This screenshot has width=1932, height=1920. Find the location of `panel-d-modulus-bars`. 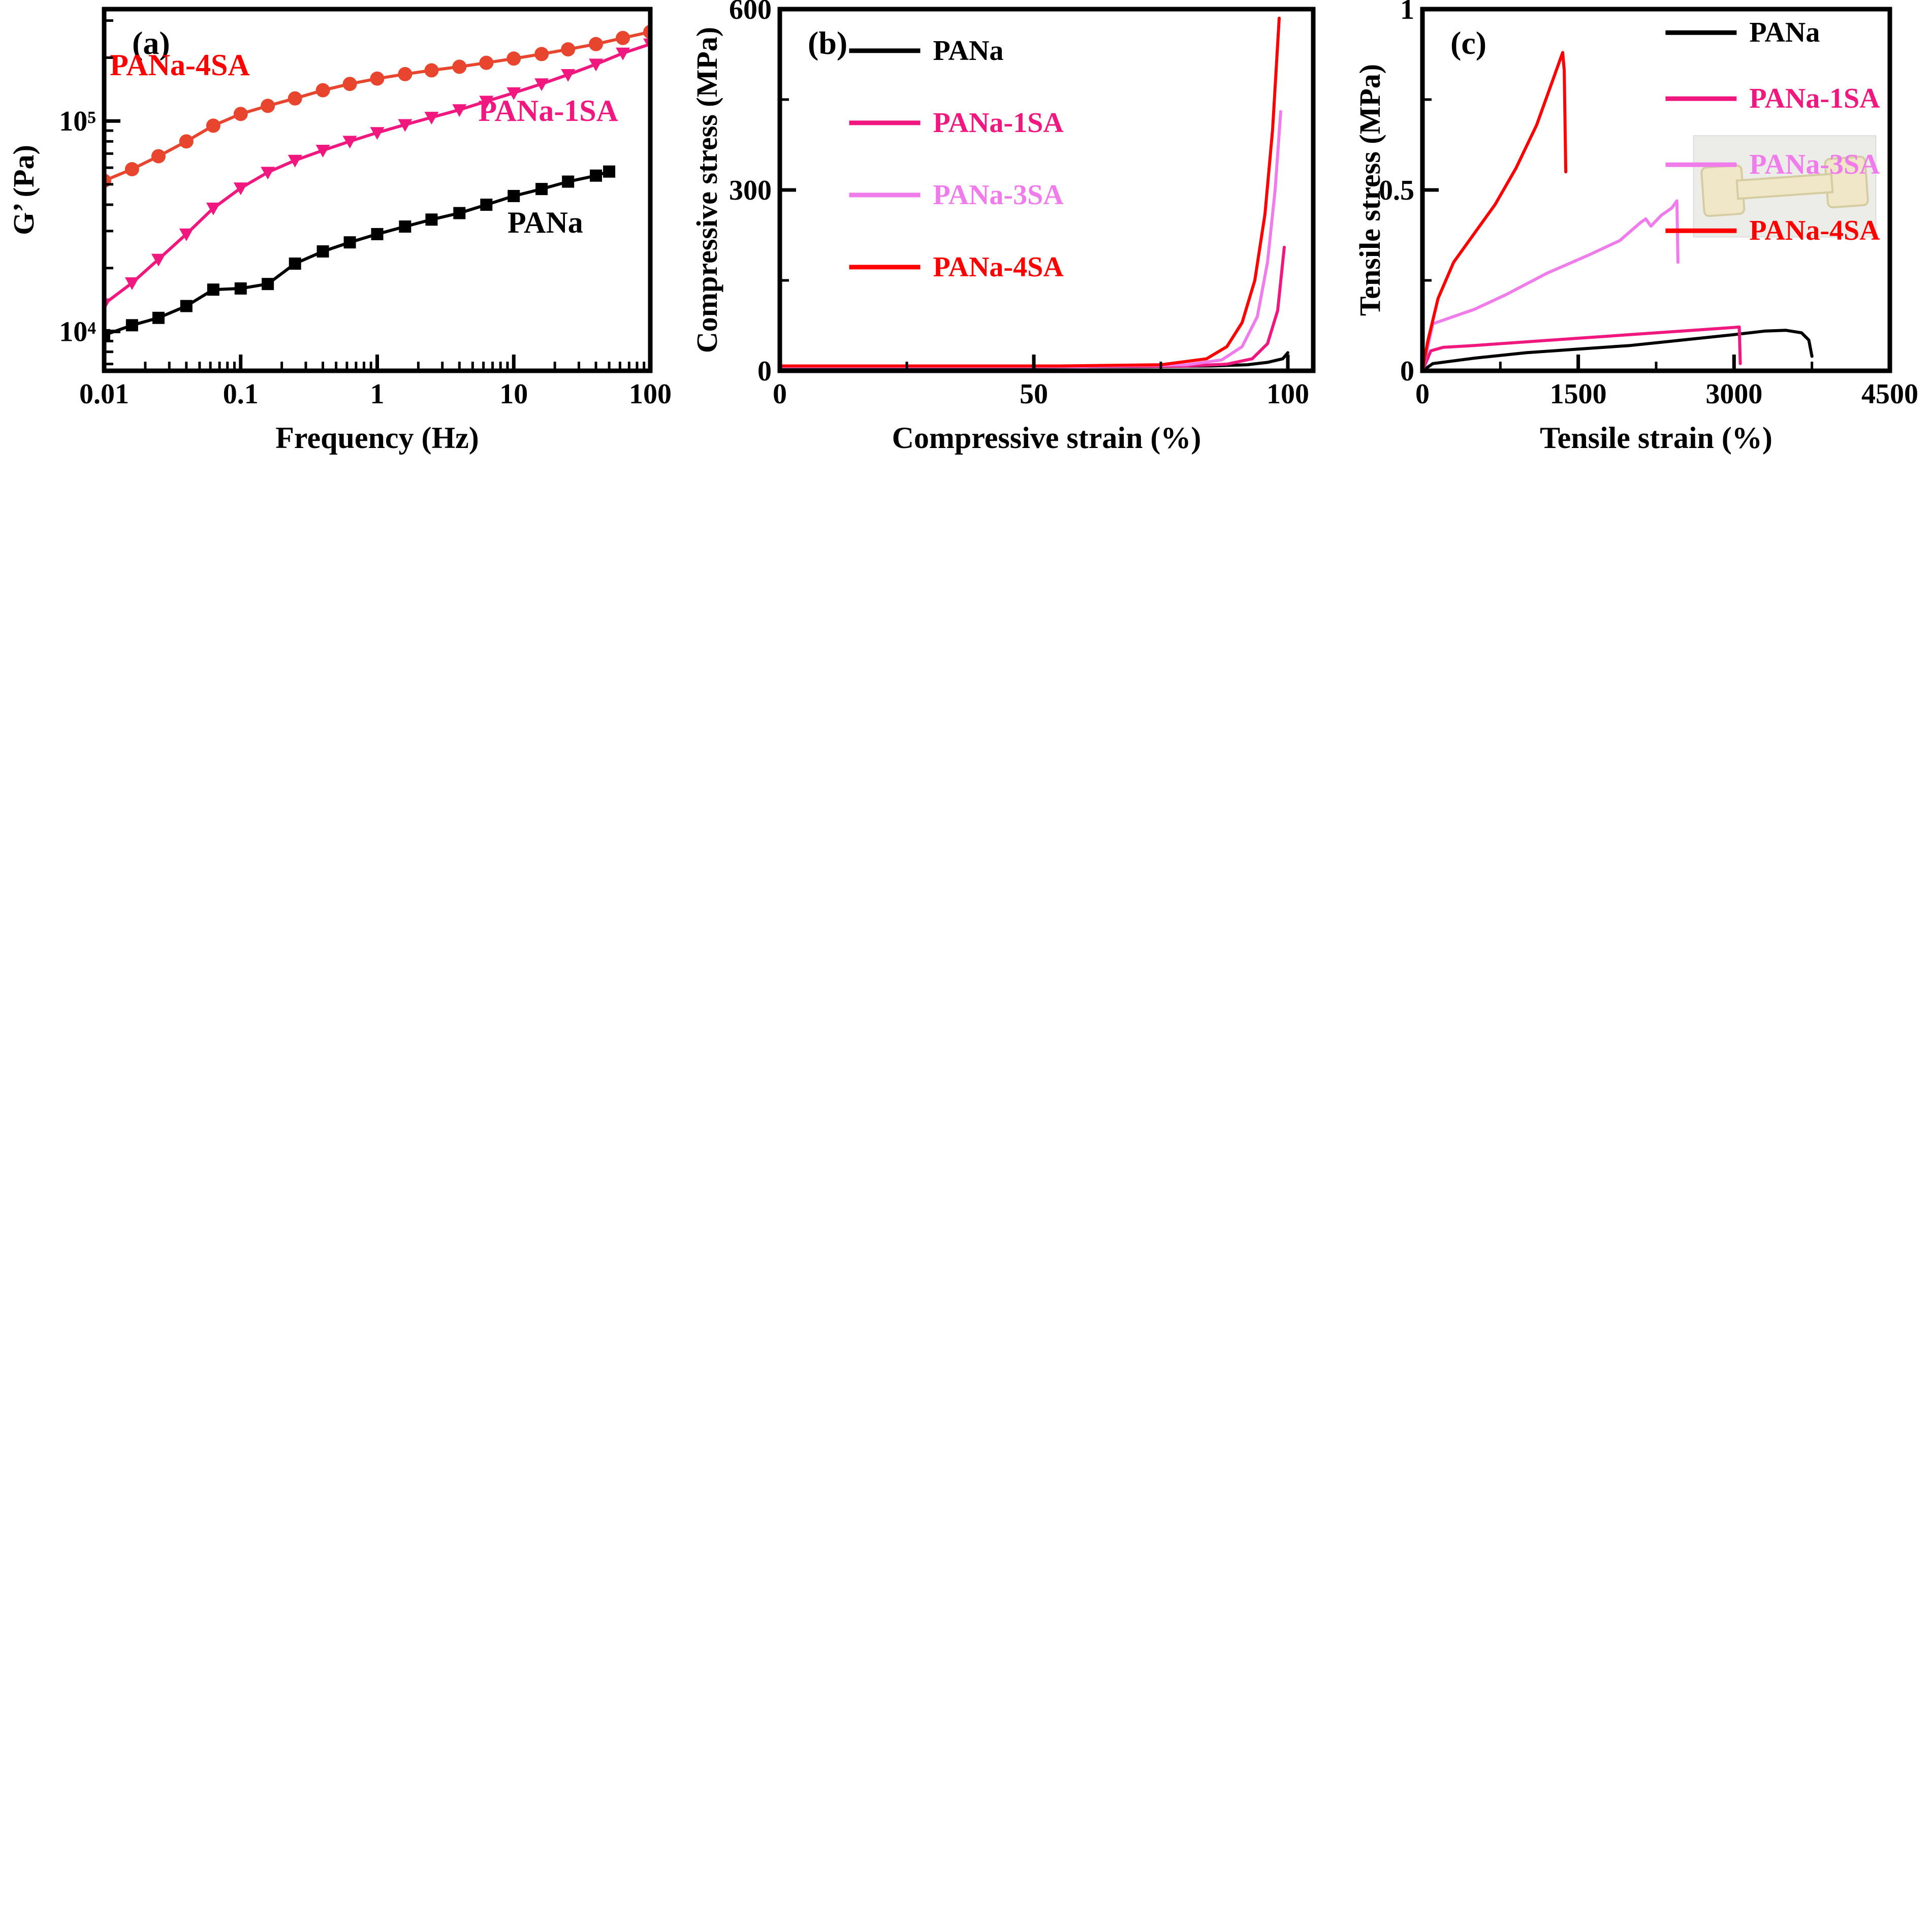

panel-d-modulus-bars is located at coordinates (341, 718).